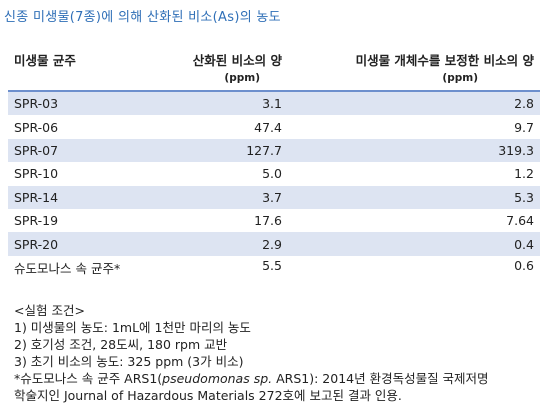  What do you see at coordinates (460, 78) in the screenshot?
I see `header-corrected-unit: (ppm)` at bounding box center [460, 78].